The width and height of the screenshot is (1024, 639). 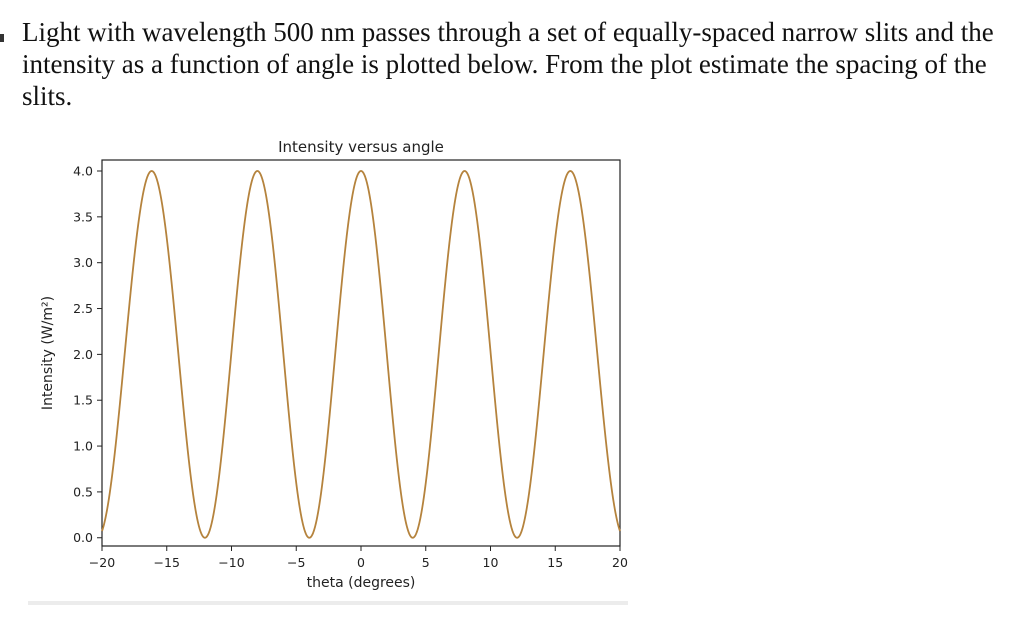 I want to click on y-tick-label: 0.0, so click(x=83, y=537).